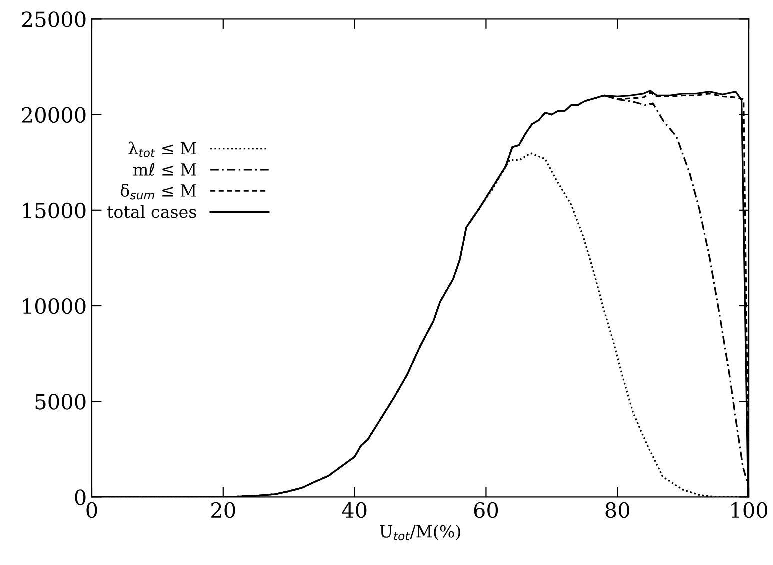  Describe the element at coordinates (80, 498) in the screenshot. I see `y-tick-label: 0` at that location.